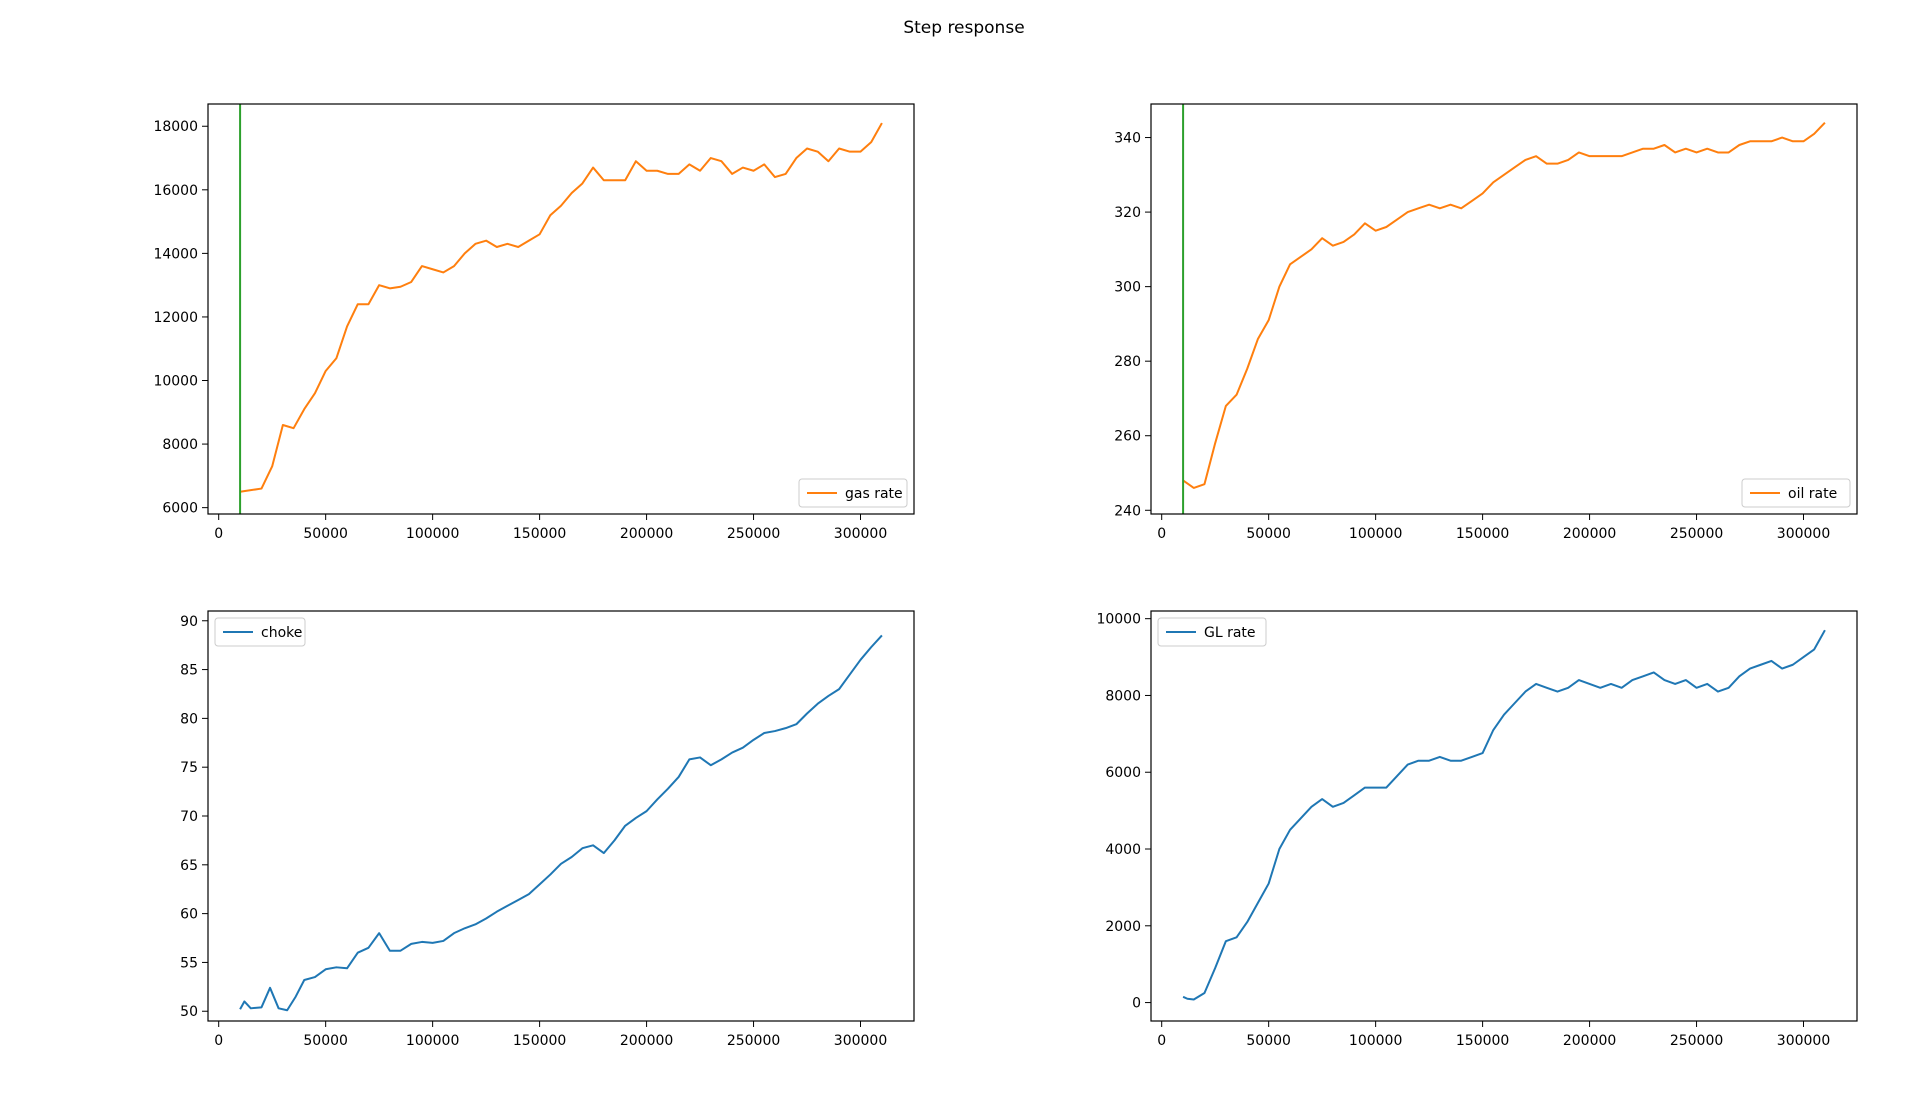 Image resolution: width=1920 pixels, height=1103 pixels. What do you see at coordinates (175, 318) in the screenshot?
I see `y-tick-label: 12000` at bounding box center [175, 318].